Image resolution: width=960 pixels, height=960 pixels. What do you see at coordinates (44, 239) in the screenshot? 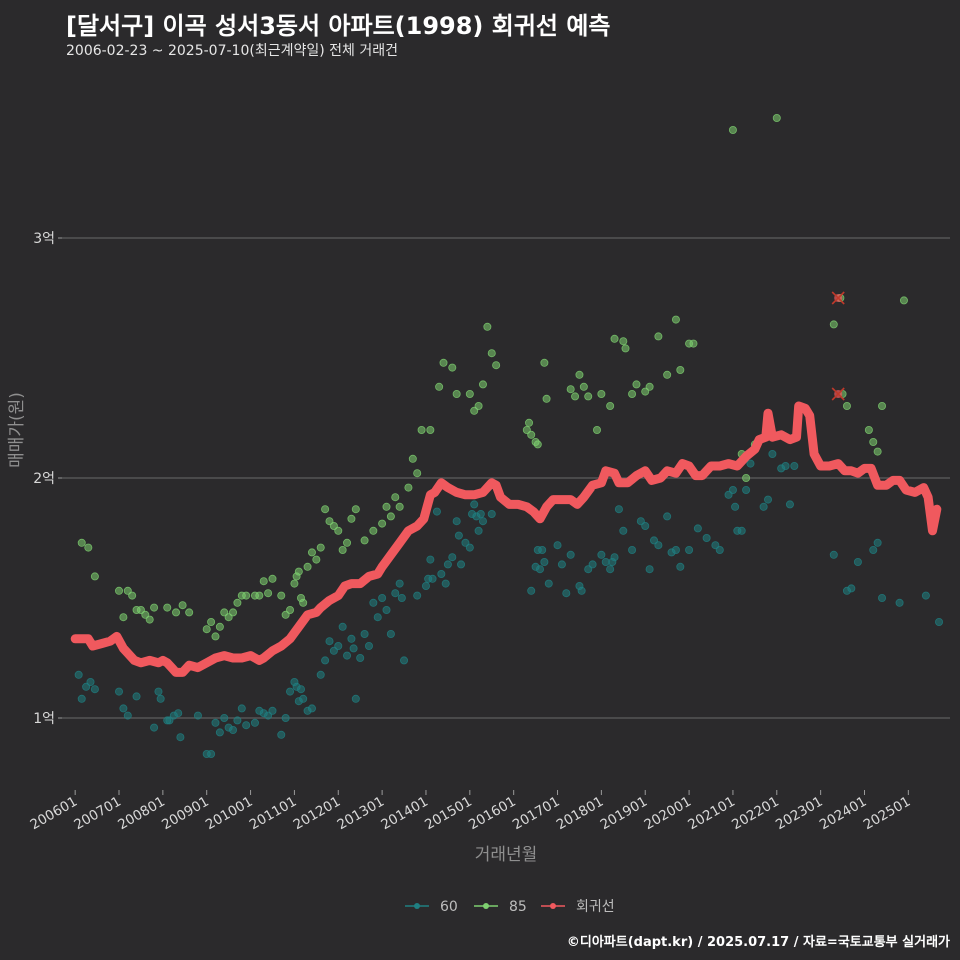
I see `y-tick-label: 3억` at bounding box center [44, 239].